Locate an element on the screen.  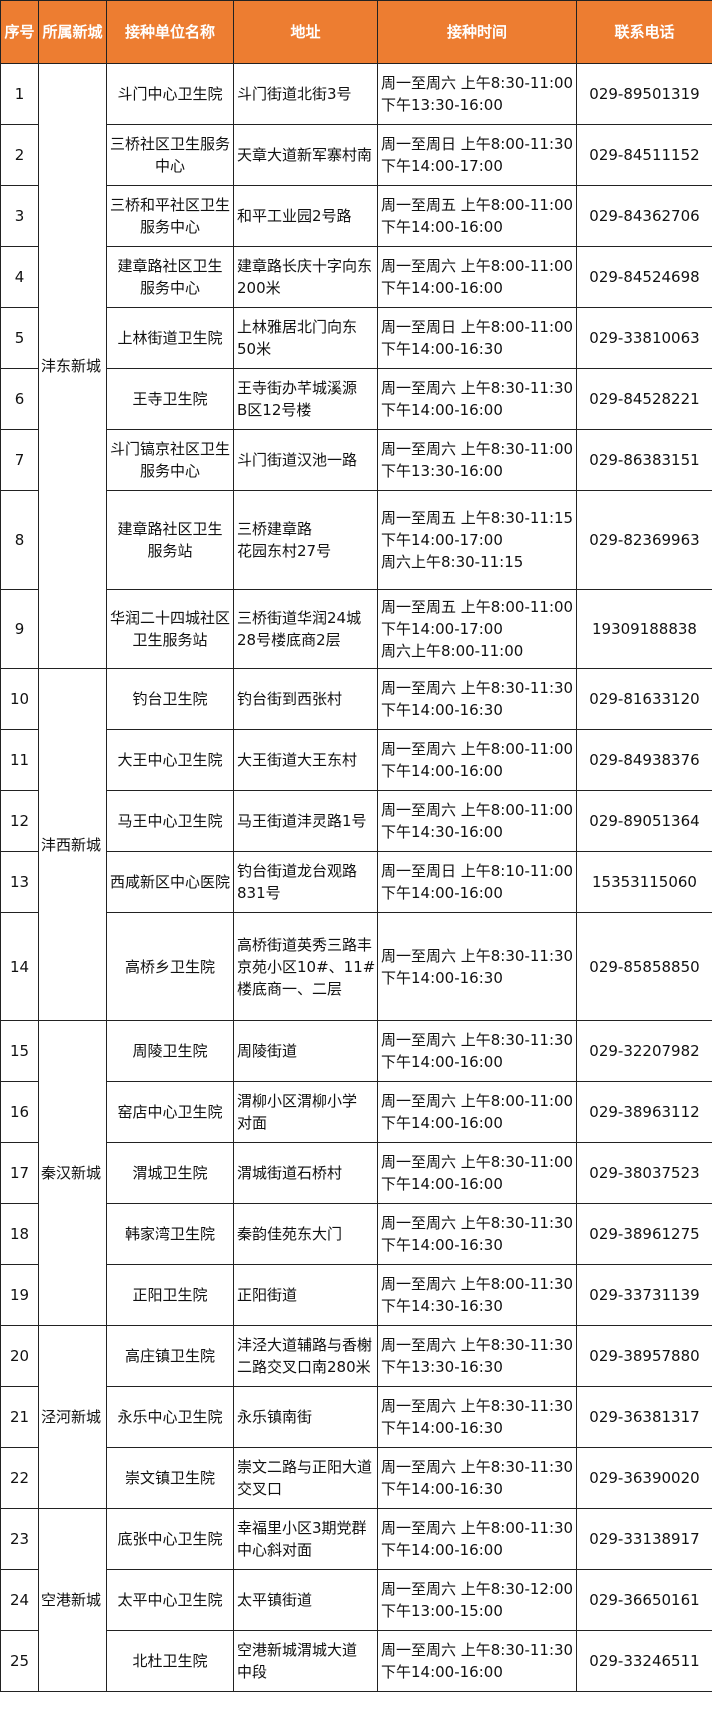
district-name: 秦汉新城 is located at coordinates (72, 1173).